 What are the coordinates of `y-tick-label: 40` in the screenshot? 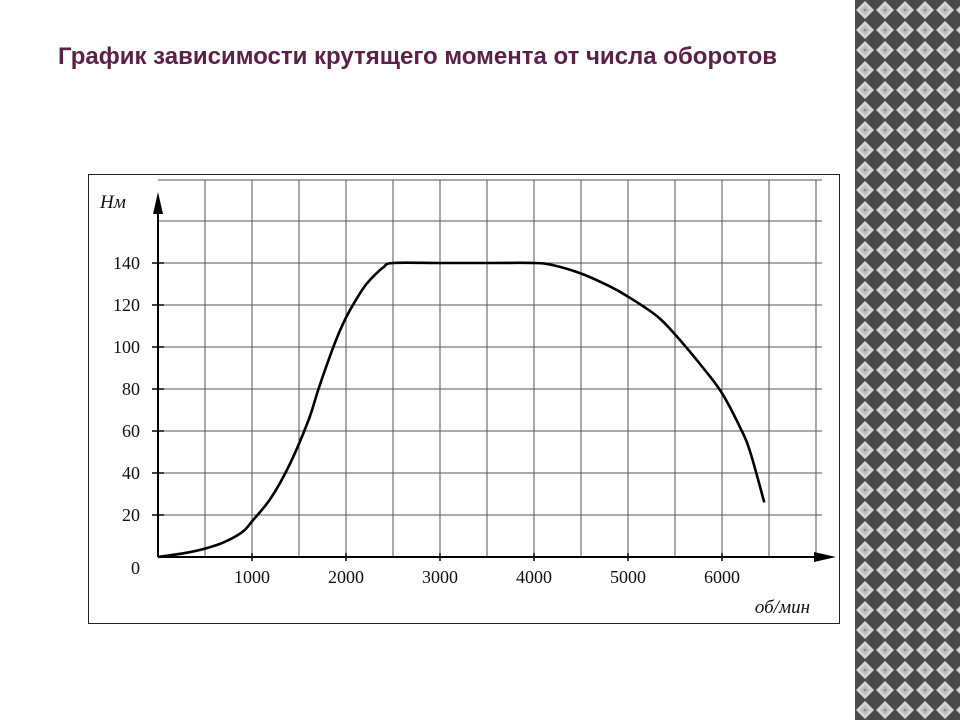 It's located at (131, 473).